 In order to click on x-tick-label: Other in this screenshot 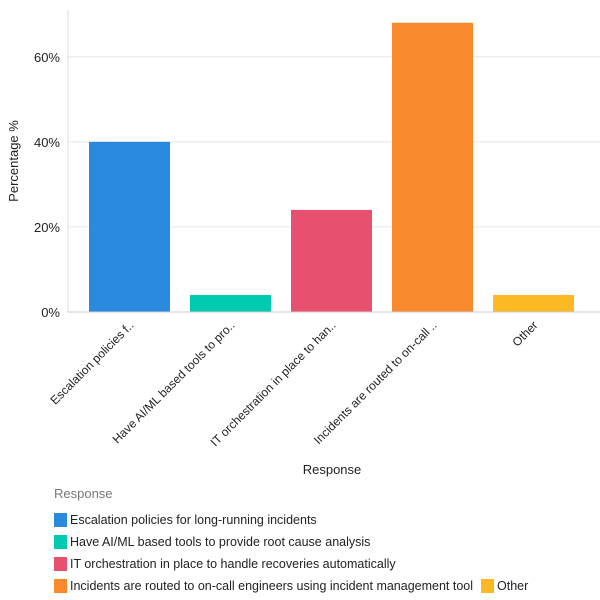, I will do `click(524, 333)`.